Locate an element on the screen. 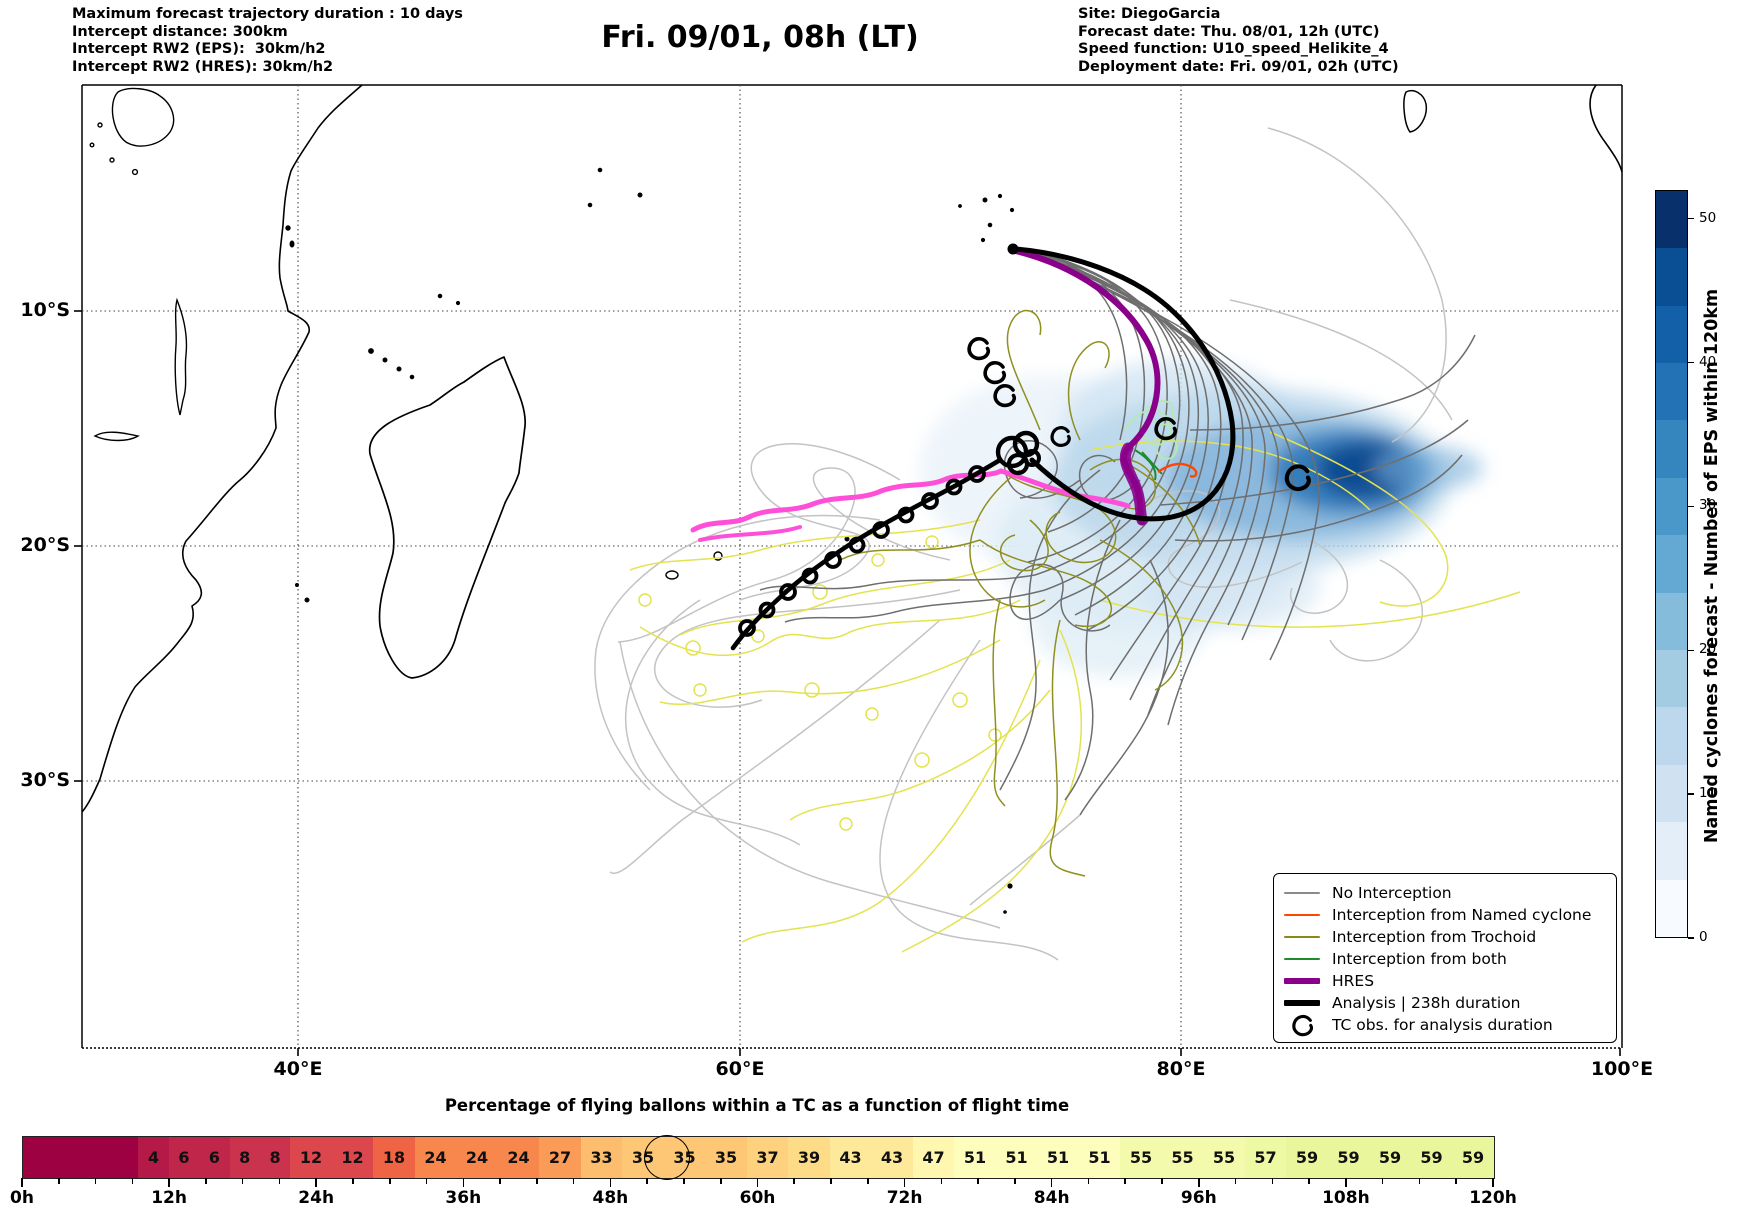  lon-tick-label: 40°E is located at coordinates (298, 1069).